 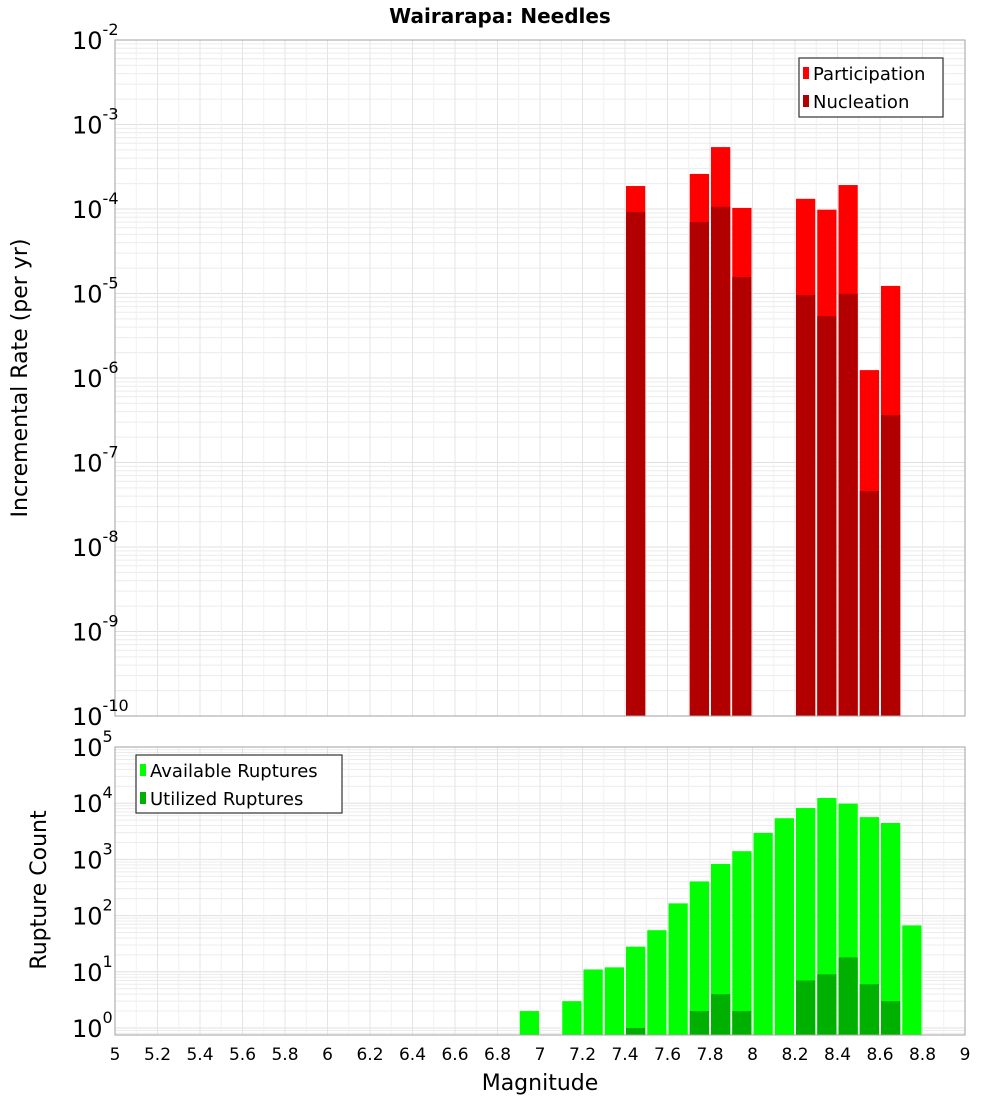 What do you see at coordinates (709, 1055) in the screenshot?
I see `x-tick-label: 7.8` at bounding box center [709, 1055].